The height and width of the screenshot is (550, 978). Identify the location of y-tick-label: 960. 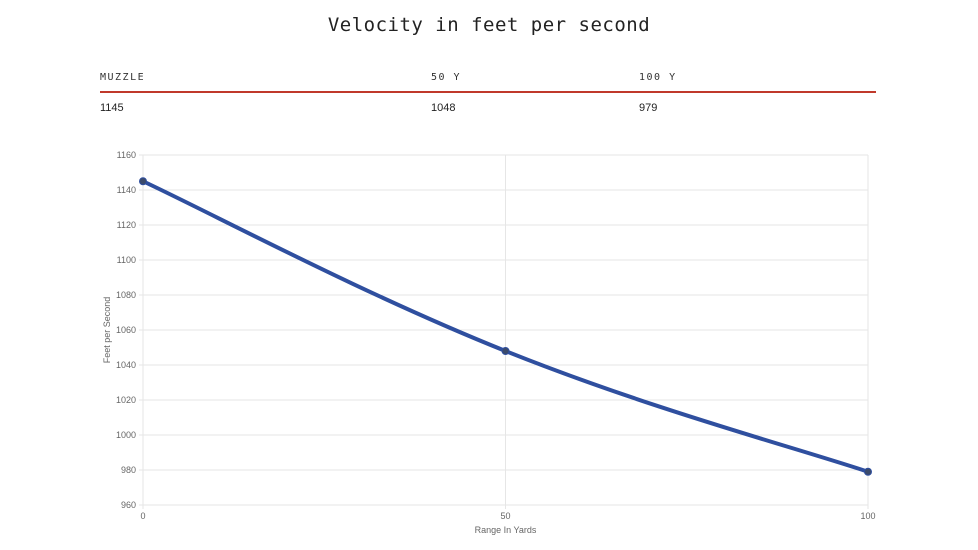
(128, 505).